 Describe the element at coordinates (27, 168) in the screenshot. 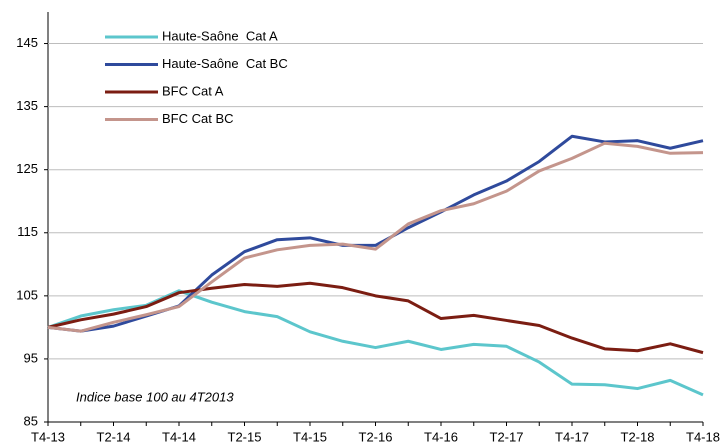

I see `y-tick-label: 125` at that location.